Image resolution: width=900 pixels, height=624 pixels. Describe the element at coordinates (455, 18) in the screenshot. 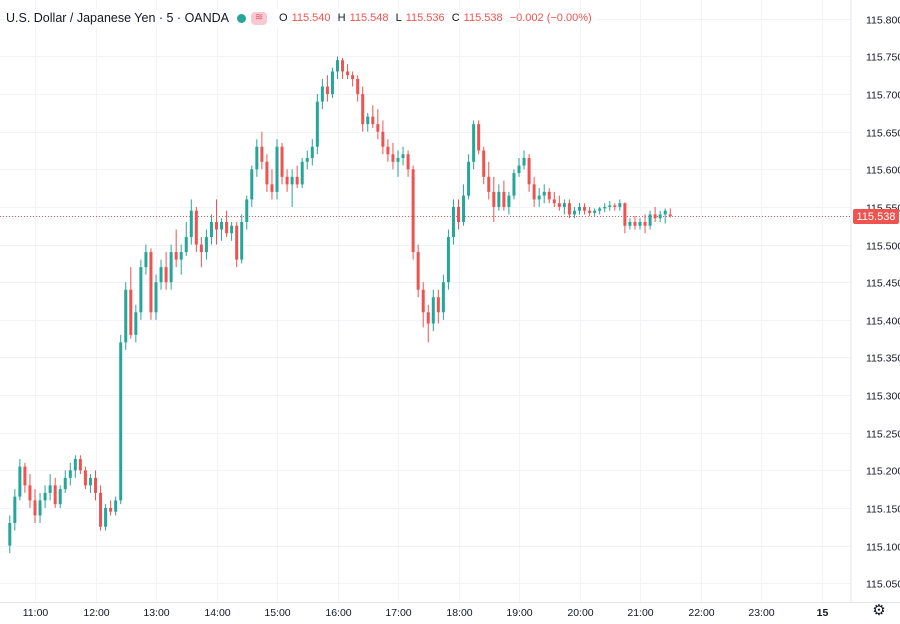

I see `close-label: C` at that location.